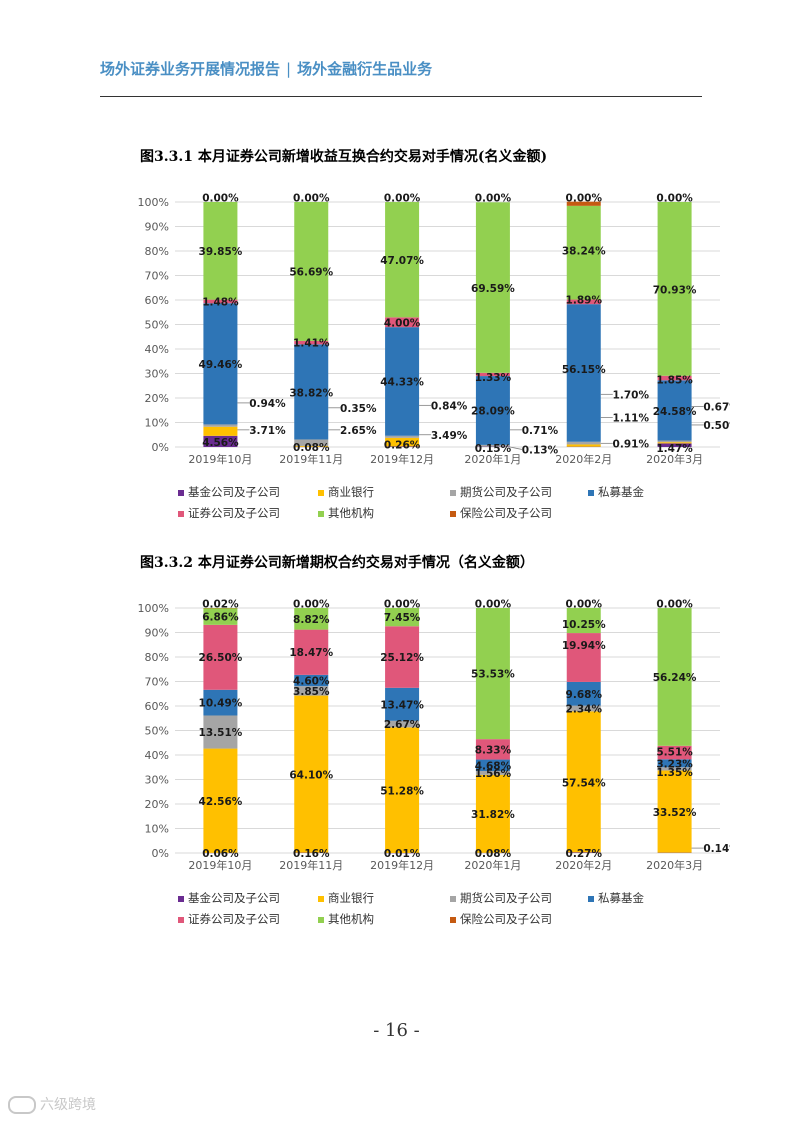 Image resolution: width=793 pixels, height=1122 pixels. Describe the element at coordinates (402, 618) in the screenshot. I see `data-label: 7.45%` at that location.